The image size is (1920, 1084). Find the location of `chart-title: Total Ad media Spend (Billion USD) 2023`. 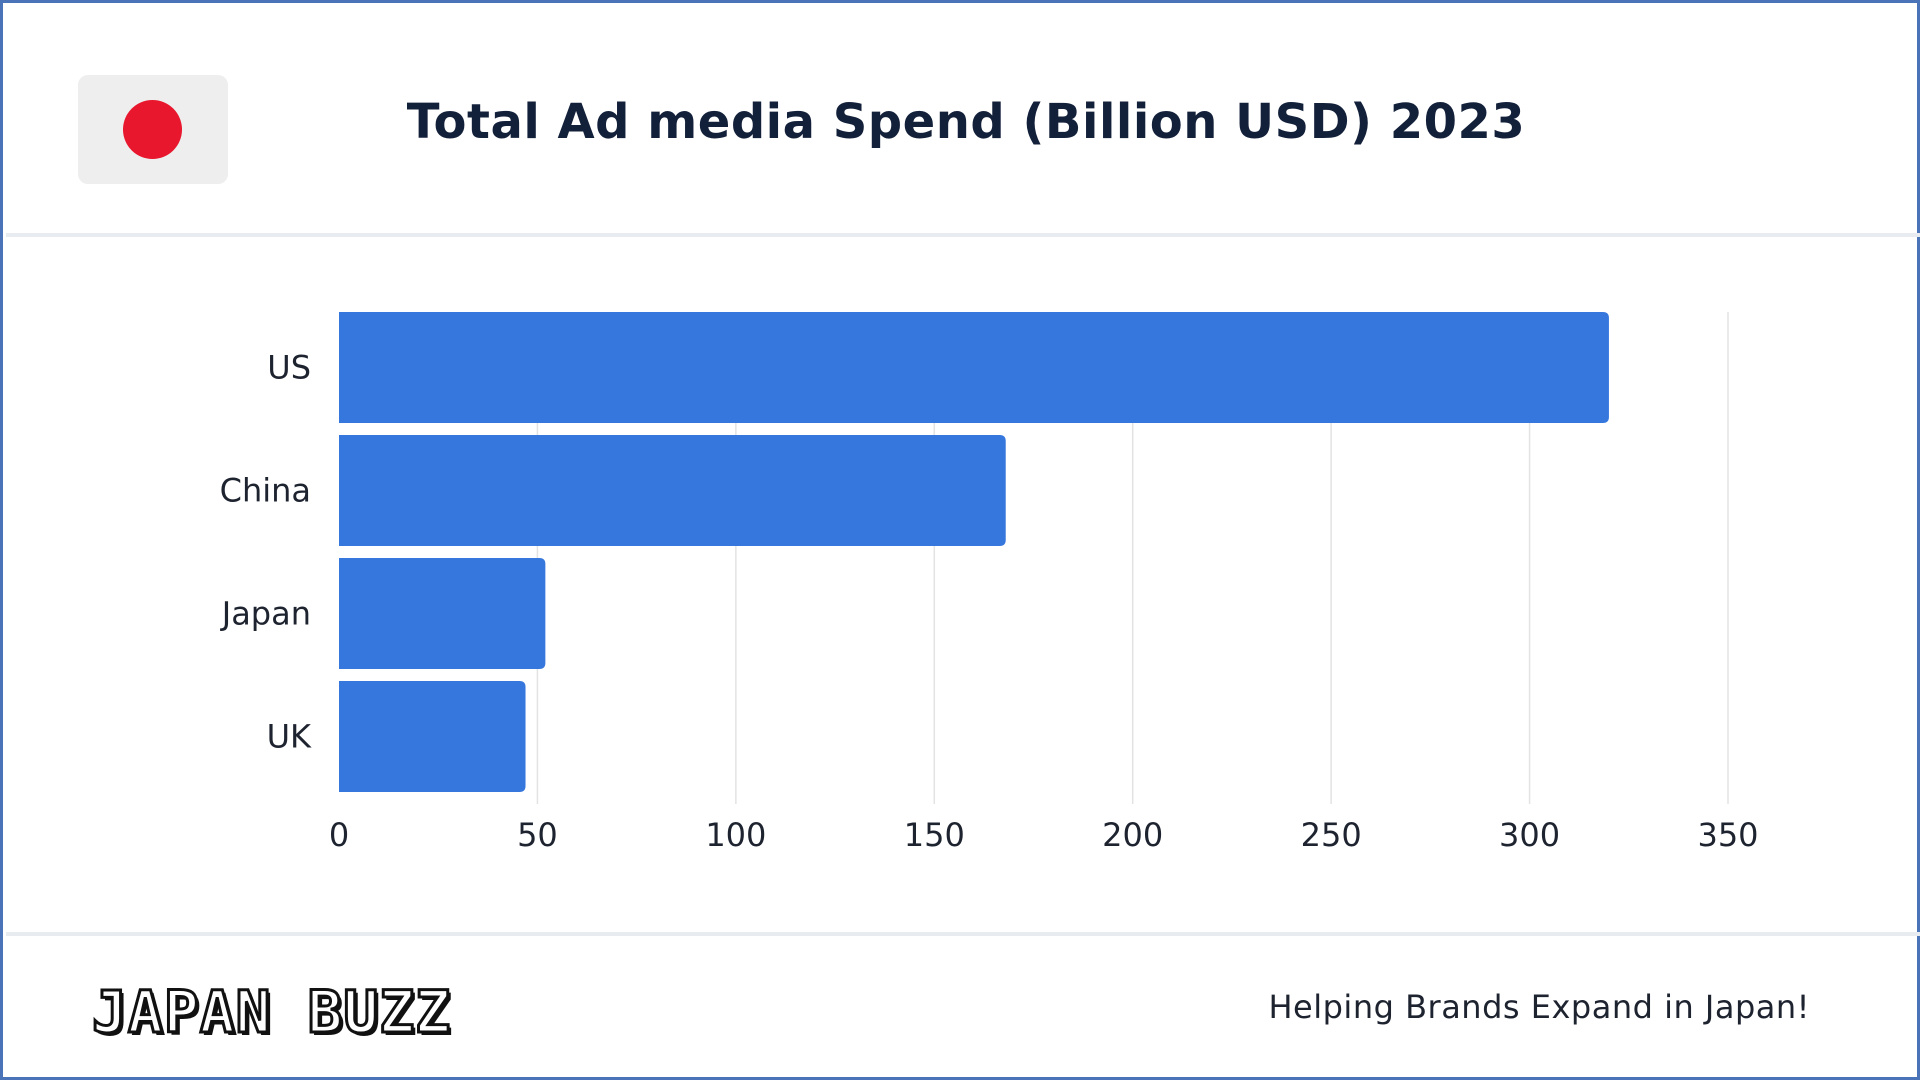

chart-title: Total Ad media Spend (Billion USD) 2023 is located at coordinates (966, 122).